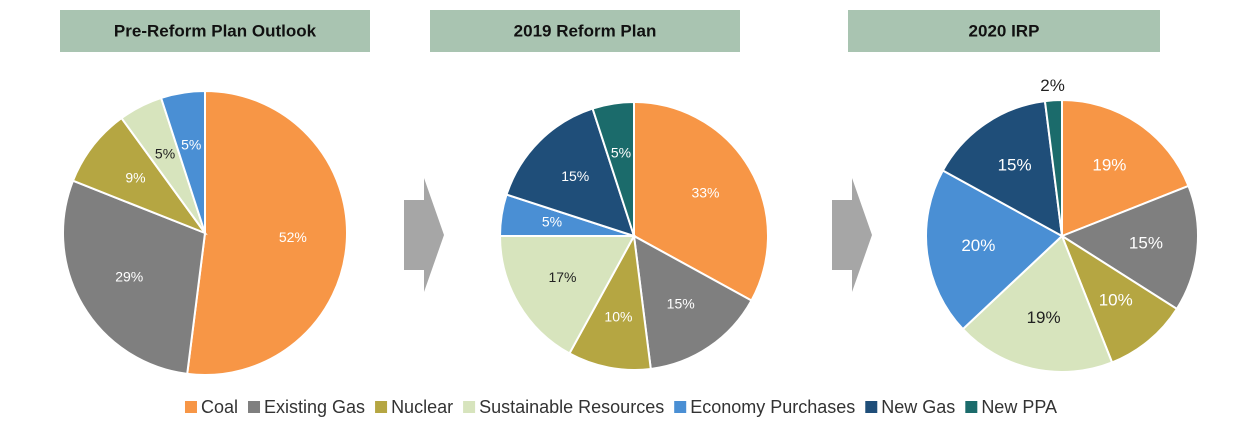 The height and width of the screenshot is (436, 1252). Describe the element at coordinates (562, 277) in the screenshot. I see `value-label: 17%` at that location.